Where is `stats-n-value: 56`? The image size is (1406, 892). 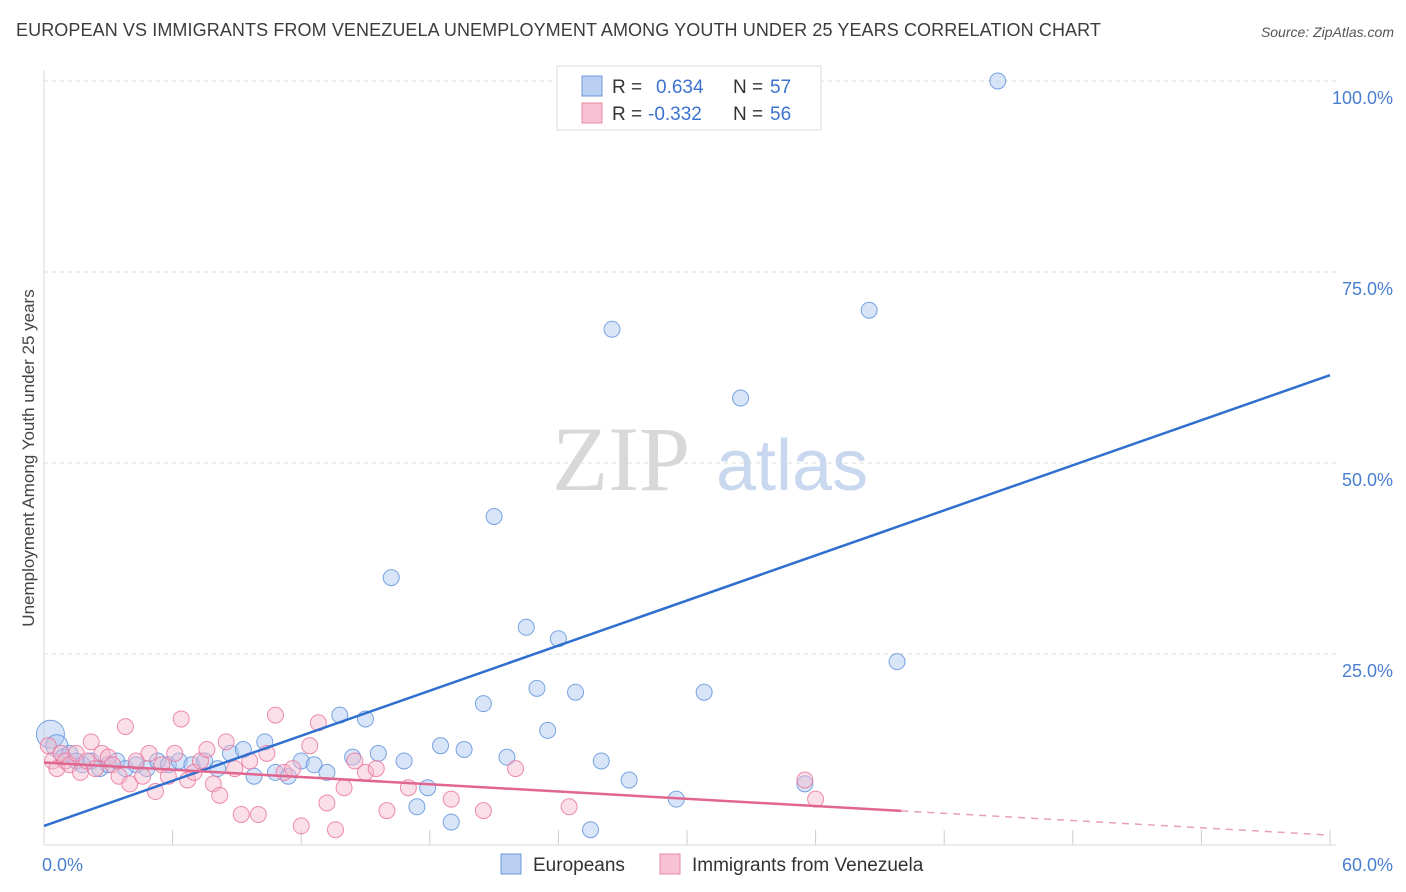 stats-n-value: 56 is located at coordinates (780, 114).